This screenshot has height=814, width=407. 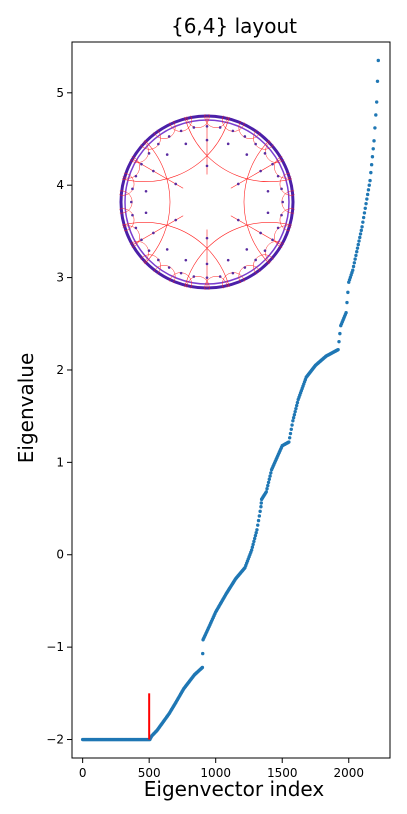 What do you see at coordinates (234, 26) in the screenshot?
I see `chart-title: {6,4} layout` at bounding box center [234, 26].